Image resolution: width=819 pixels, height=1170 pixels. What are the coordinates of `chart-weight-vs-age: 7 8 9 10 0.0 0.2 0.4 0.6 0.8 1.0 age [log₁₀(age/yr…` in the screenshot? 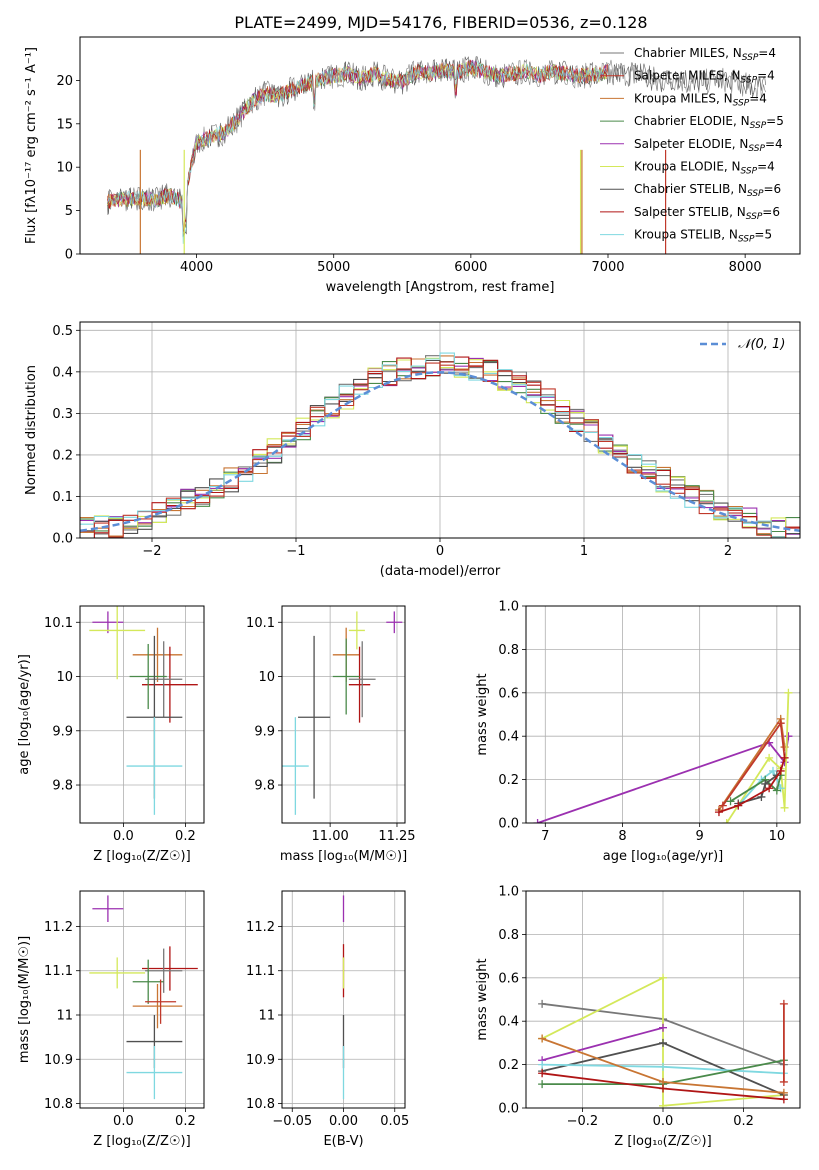 It's located at (638, 732).